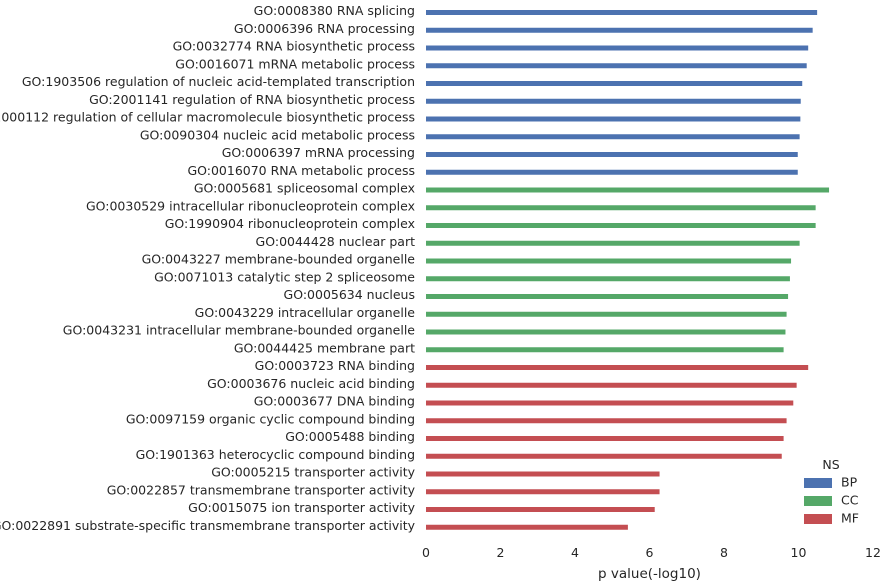 The height and width of the screenshot is (587, 885). I want to click on category-label: GO:0043229 intracellular organelle, so click(305, 312).